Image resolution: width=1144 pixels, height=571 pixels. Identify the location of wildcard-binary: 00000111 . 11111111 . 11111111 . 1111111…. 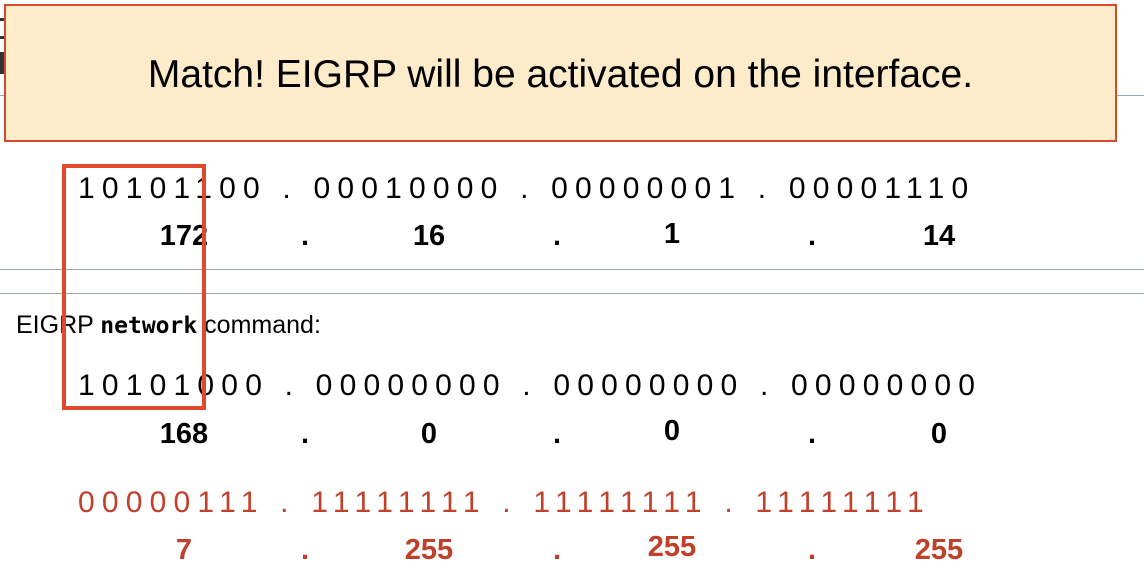
(504, 502).